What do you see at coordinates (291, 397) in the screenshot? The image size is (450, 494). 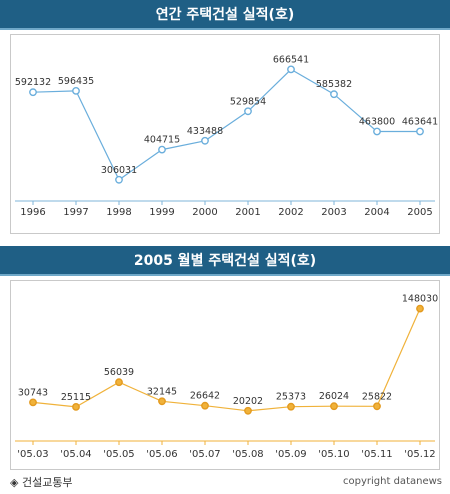 I see `data-label: 25373` at bounding box center [291, 397].